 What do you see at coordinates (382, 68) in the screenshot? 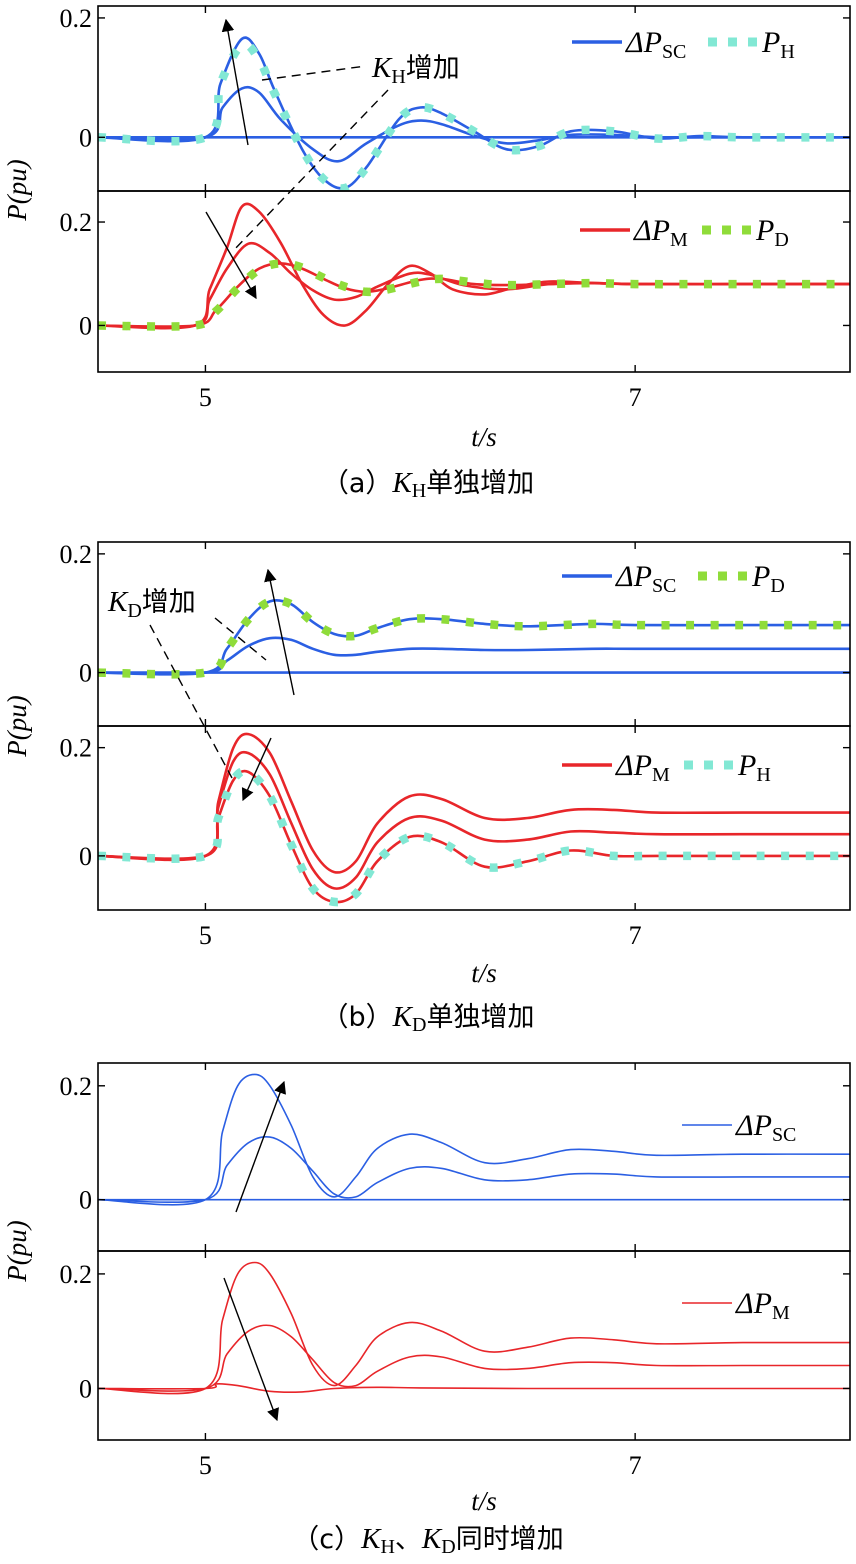
I see `annotation-k: K` at bounding box center [382, 68].